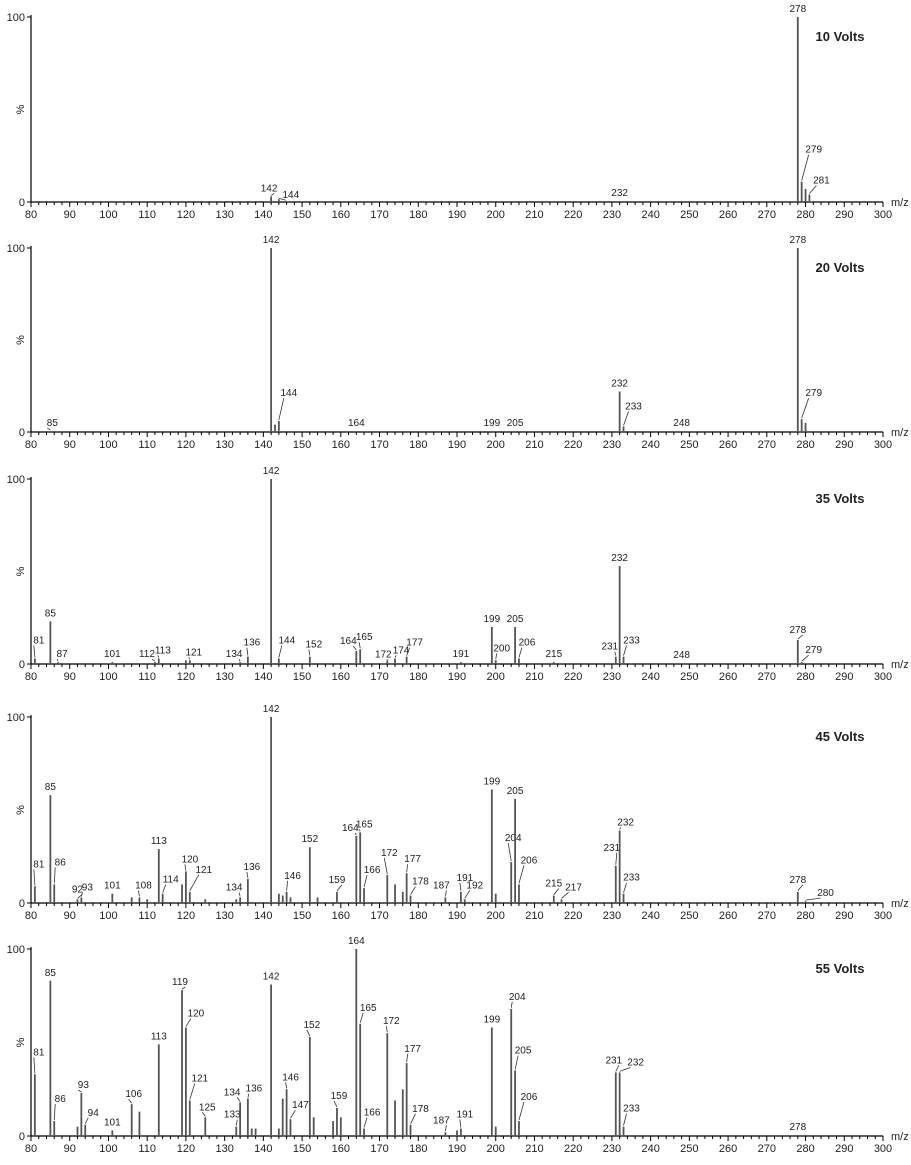  Describe the element at coordinates (681, 655) in the screenshot. I see `peak-label: 248` at that location.